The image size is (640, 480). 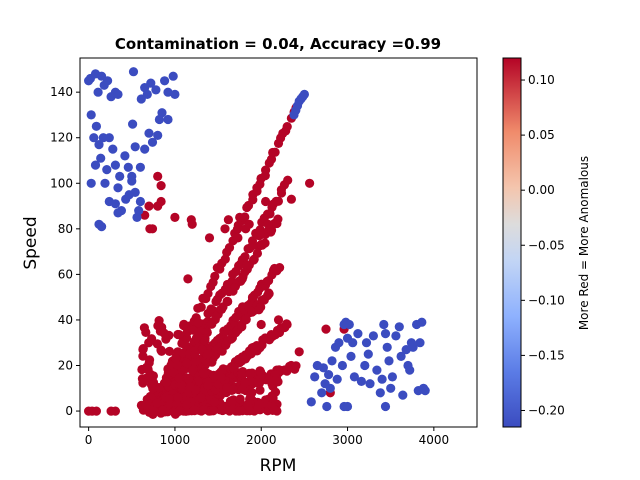 What do you see at coordinates (278, 44) in the screenshot?
I see `chart-title: Contamination = 0.04, Accuracy =0.99` at bounding box center [278, 44].